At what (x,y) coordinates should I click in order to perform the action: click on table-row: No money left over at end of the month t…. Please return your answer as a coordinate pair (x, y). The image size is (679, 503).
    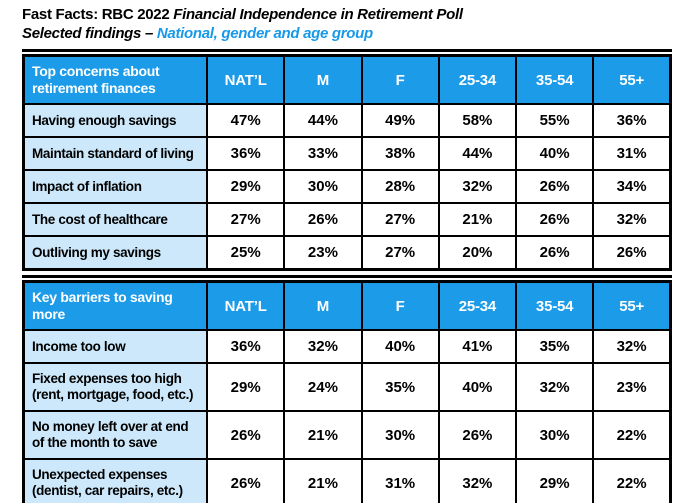
    Looking at the image, I should click on (347, 435).